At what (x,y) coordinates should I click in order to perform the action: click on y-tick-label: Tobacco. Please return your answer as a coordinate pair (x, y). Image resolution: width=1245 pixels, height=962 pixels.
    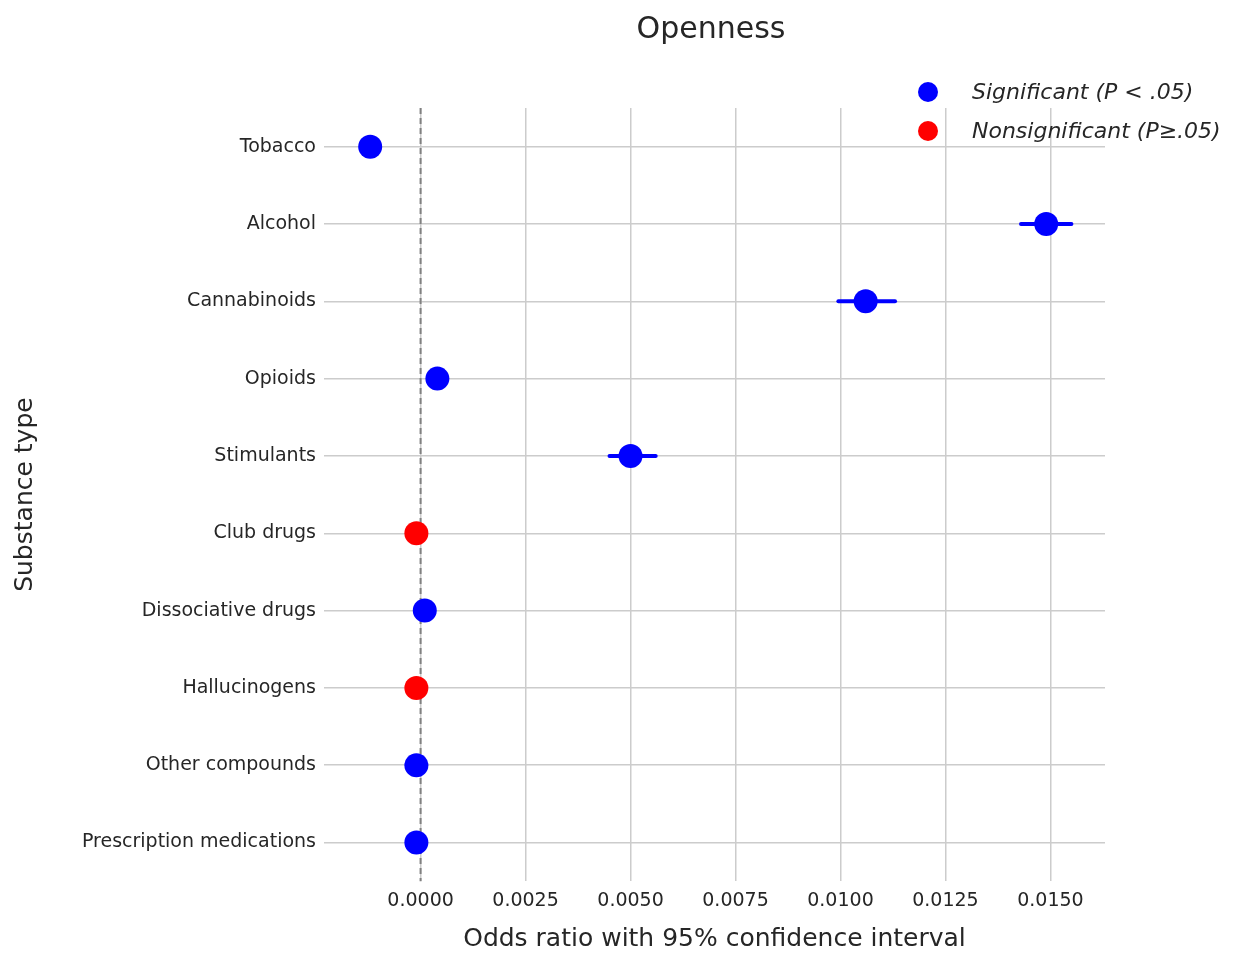
    Looking at the image, I should click on (277, 144).